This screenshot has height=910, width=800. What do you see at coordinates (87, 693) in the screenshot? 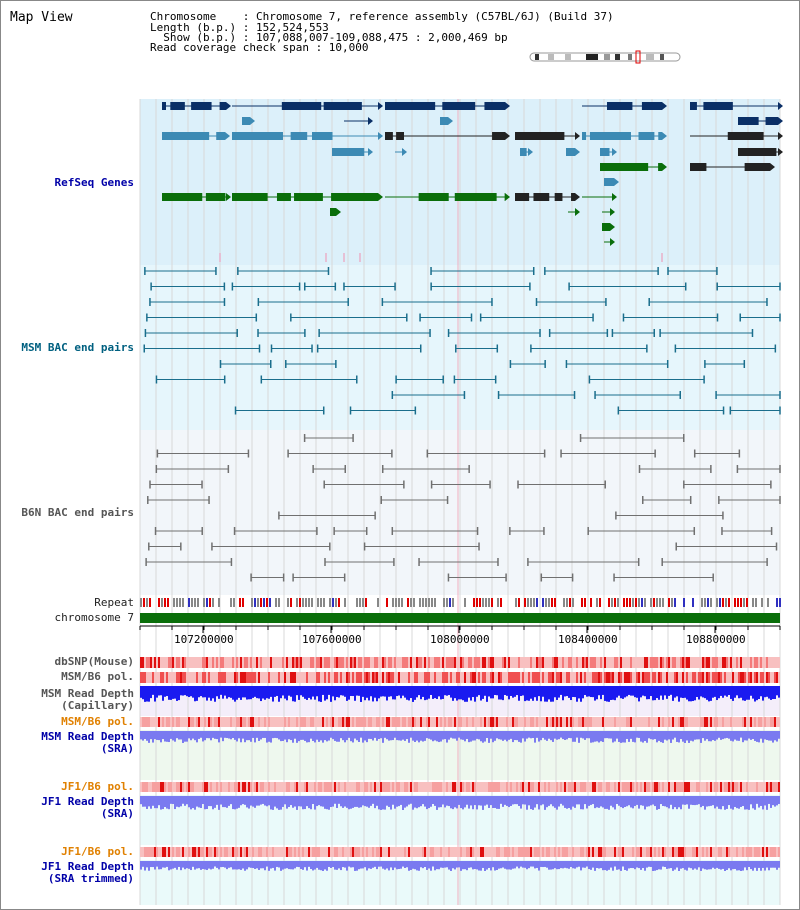
I see `msm-read-depth-cap-label: MSM Read Depth` at bounding box center [87, 693].